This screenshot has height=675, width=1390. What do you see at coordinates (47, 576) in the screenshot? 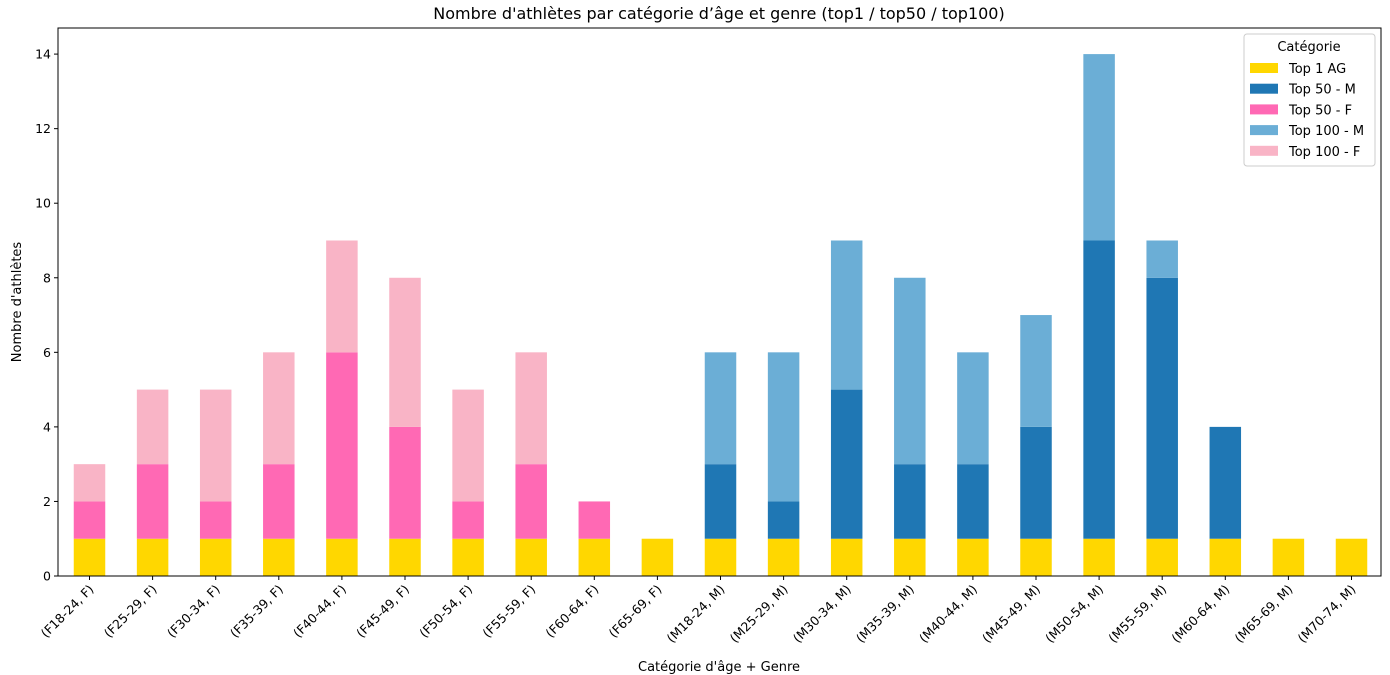
I see `y-tick-label: 0` at bounding box center [47, 576].